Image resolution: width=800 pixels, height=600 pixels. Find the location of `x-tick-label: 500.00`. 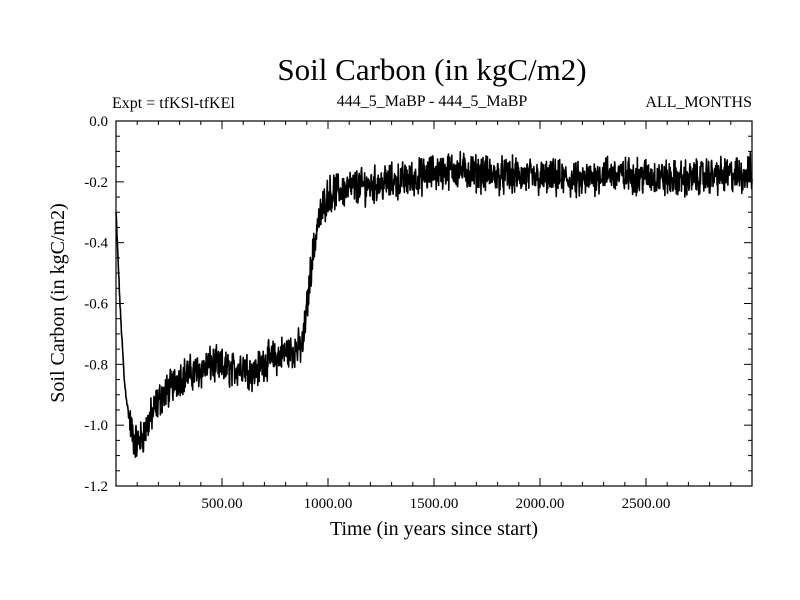

x-tick-label: 500.00 is located at coordinates (221, 504).